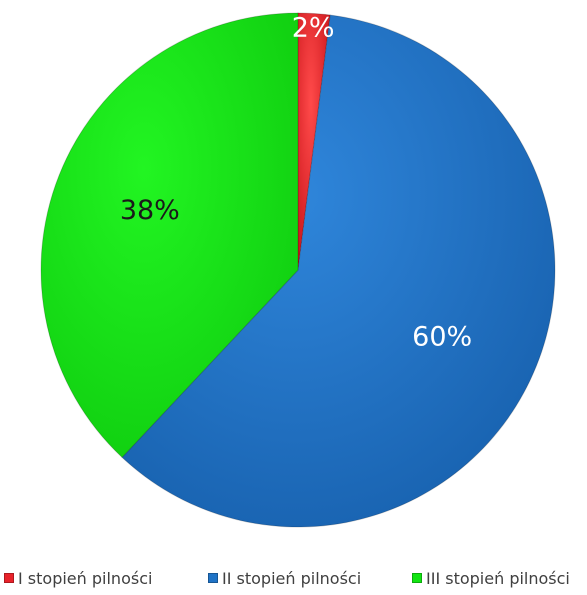 The image size is (587, 595). Describe the element at coordinates (314, 141) in the screenshot. I see `pie-slice` at that location.